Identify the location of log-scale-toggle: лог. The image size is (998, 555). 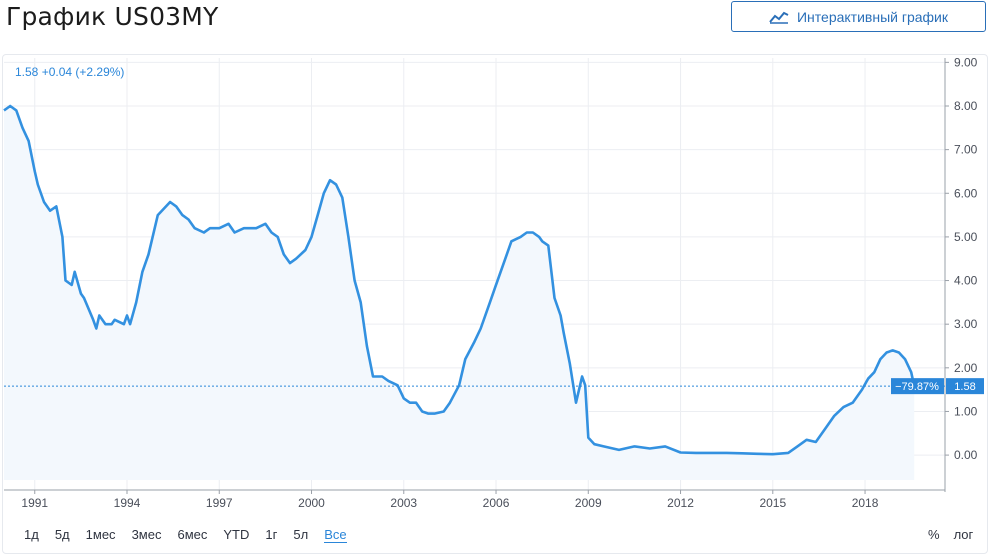
(963, 534).